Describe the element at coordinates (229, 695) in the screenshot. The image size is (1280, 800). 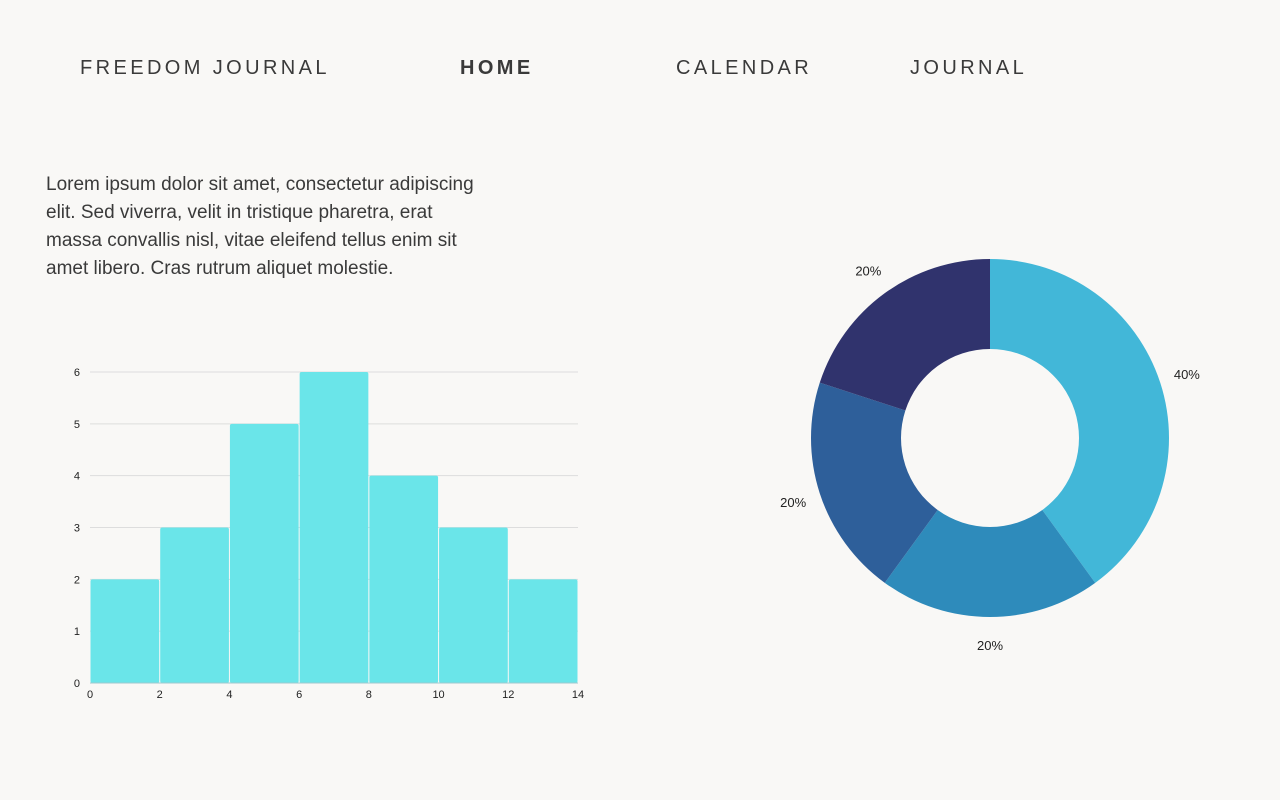
I see `x-tick-label: 4` at that location.